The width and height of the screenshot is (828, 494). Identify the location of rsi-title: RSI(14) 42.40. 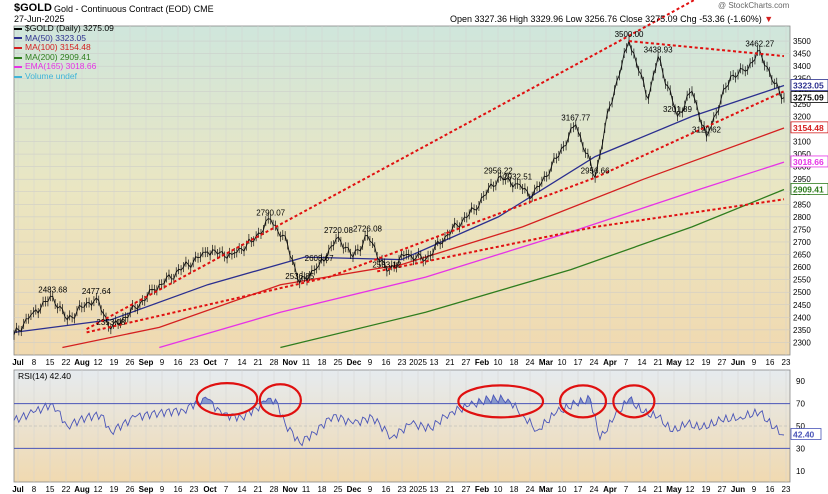
(44, 376).